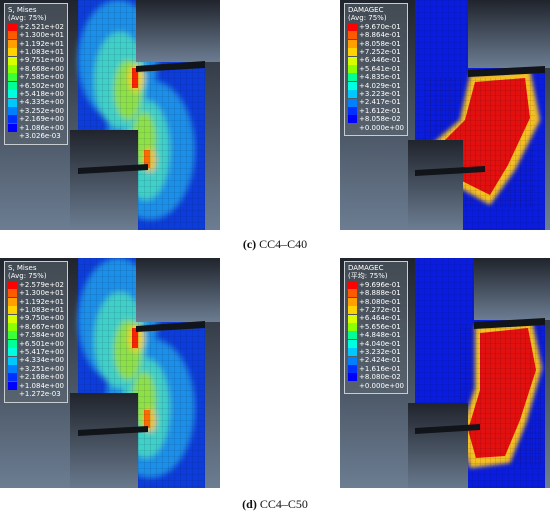 The width and height of the screenshot is (550, 518). Describe the element at coordinates (41, 94) in the screenshot. I see `legend-value: +5.418e+00` at that location.